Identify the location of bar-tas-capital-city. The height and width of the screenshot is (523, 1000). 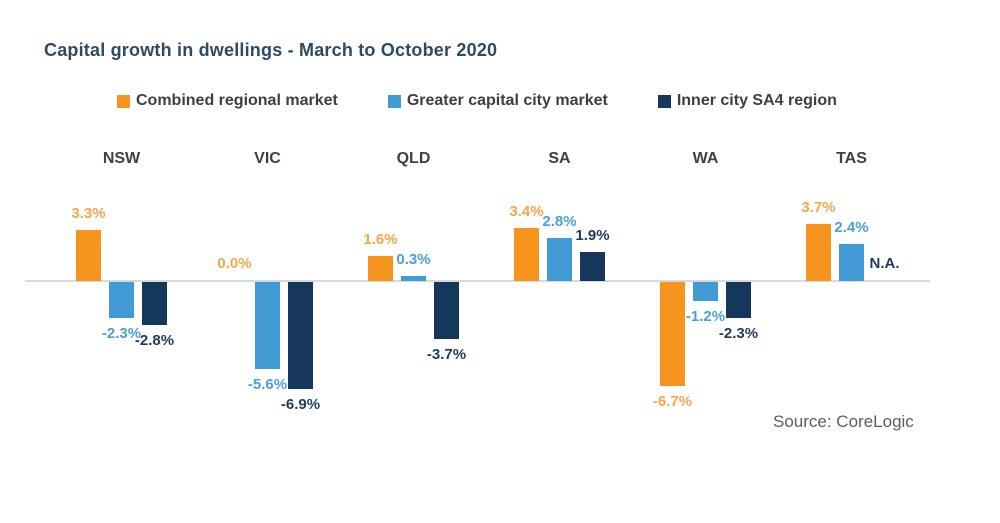
(851, 262).